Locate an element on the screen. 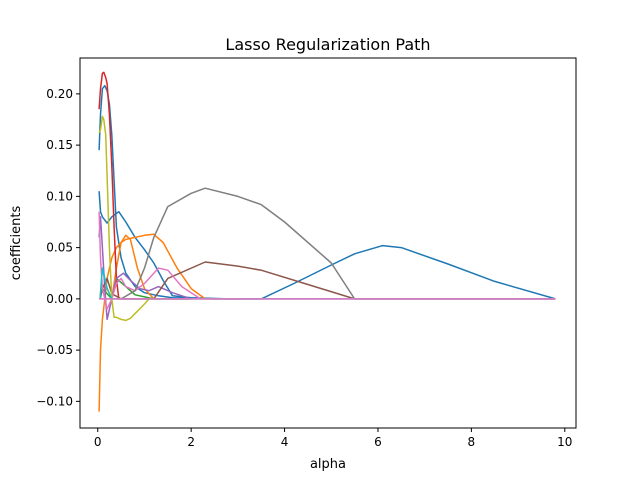 The height and width of the screenshot is (480, 640). x-tick-label: 8 is located at coordinates (472, 442).